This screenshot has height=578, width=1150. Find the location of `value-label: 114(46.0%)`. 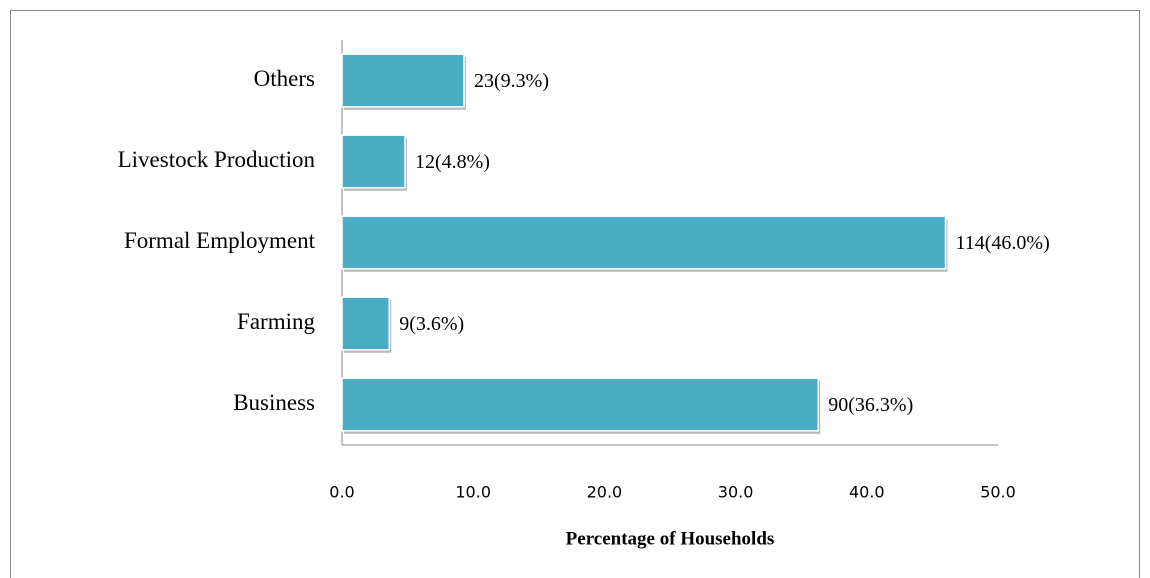

value-label: 114(46.0%) is located at coordinates (1003, 243).